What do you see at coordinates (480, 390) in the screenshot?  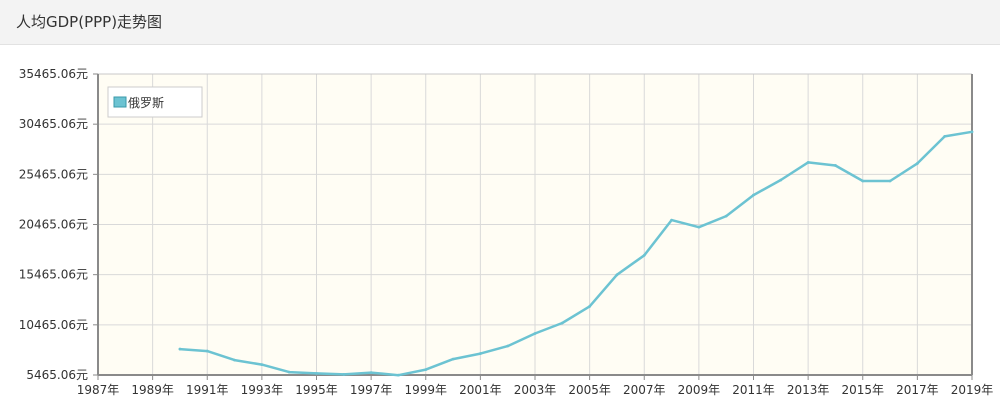 I see `x-tick-label: 2001年` at bounding box center [480, 390].